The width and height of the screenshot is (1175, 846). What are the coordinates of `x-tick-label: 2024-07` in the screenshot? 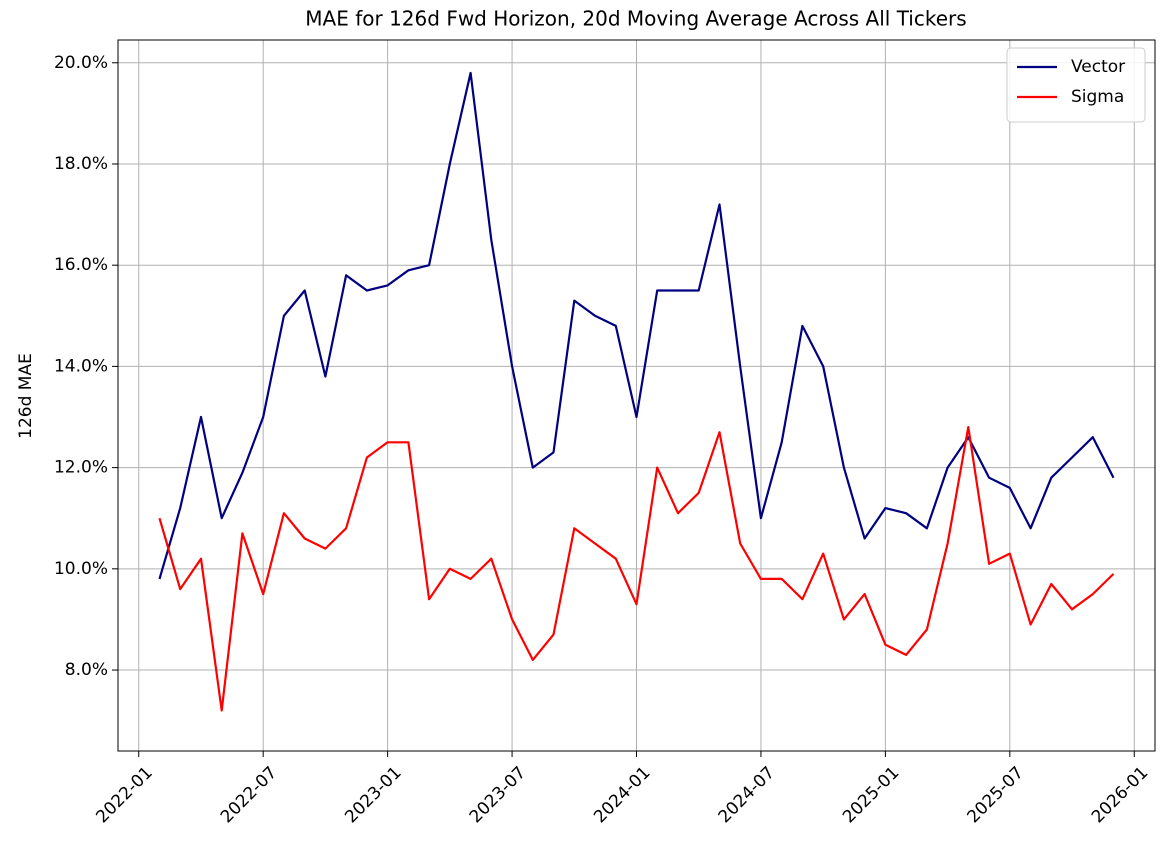 It's located at (747, 795).